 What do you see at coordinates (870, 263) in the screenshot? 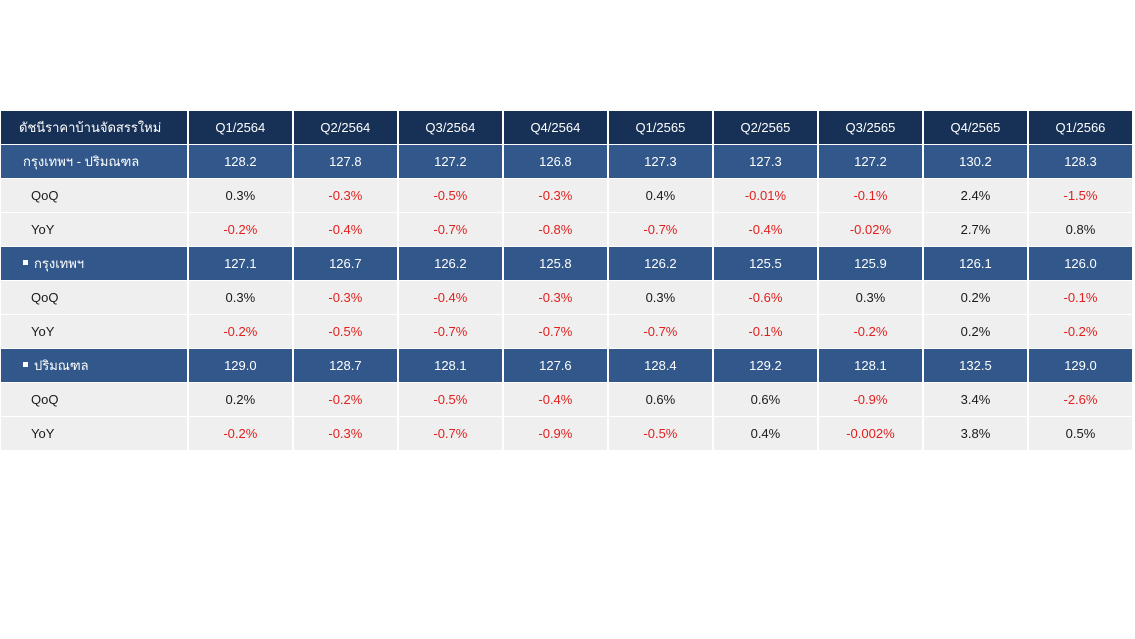
I see `table-cell: 125.9` at bounding box center [870, 263].